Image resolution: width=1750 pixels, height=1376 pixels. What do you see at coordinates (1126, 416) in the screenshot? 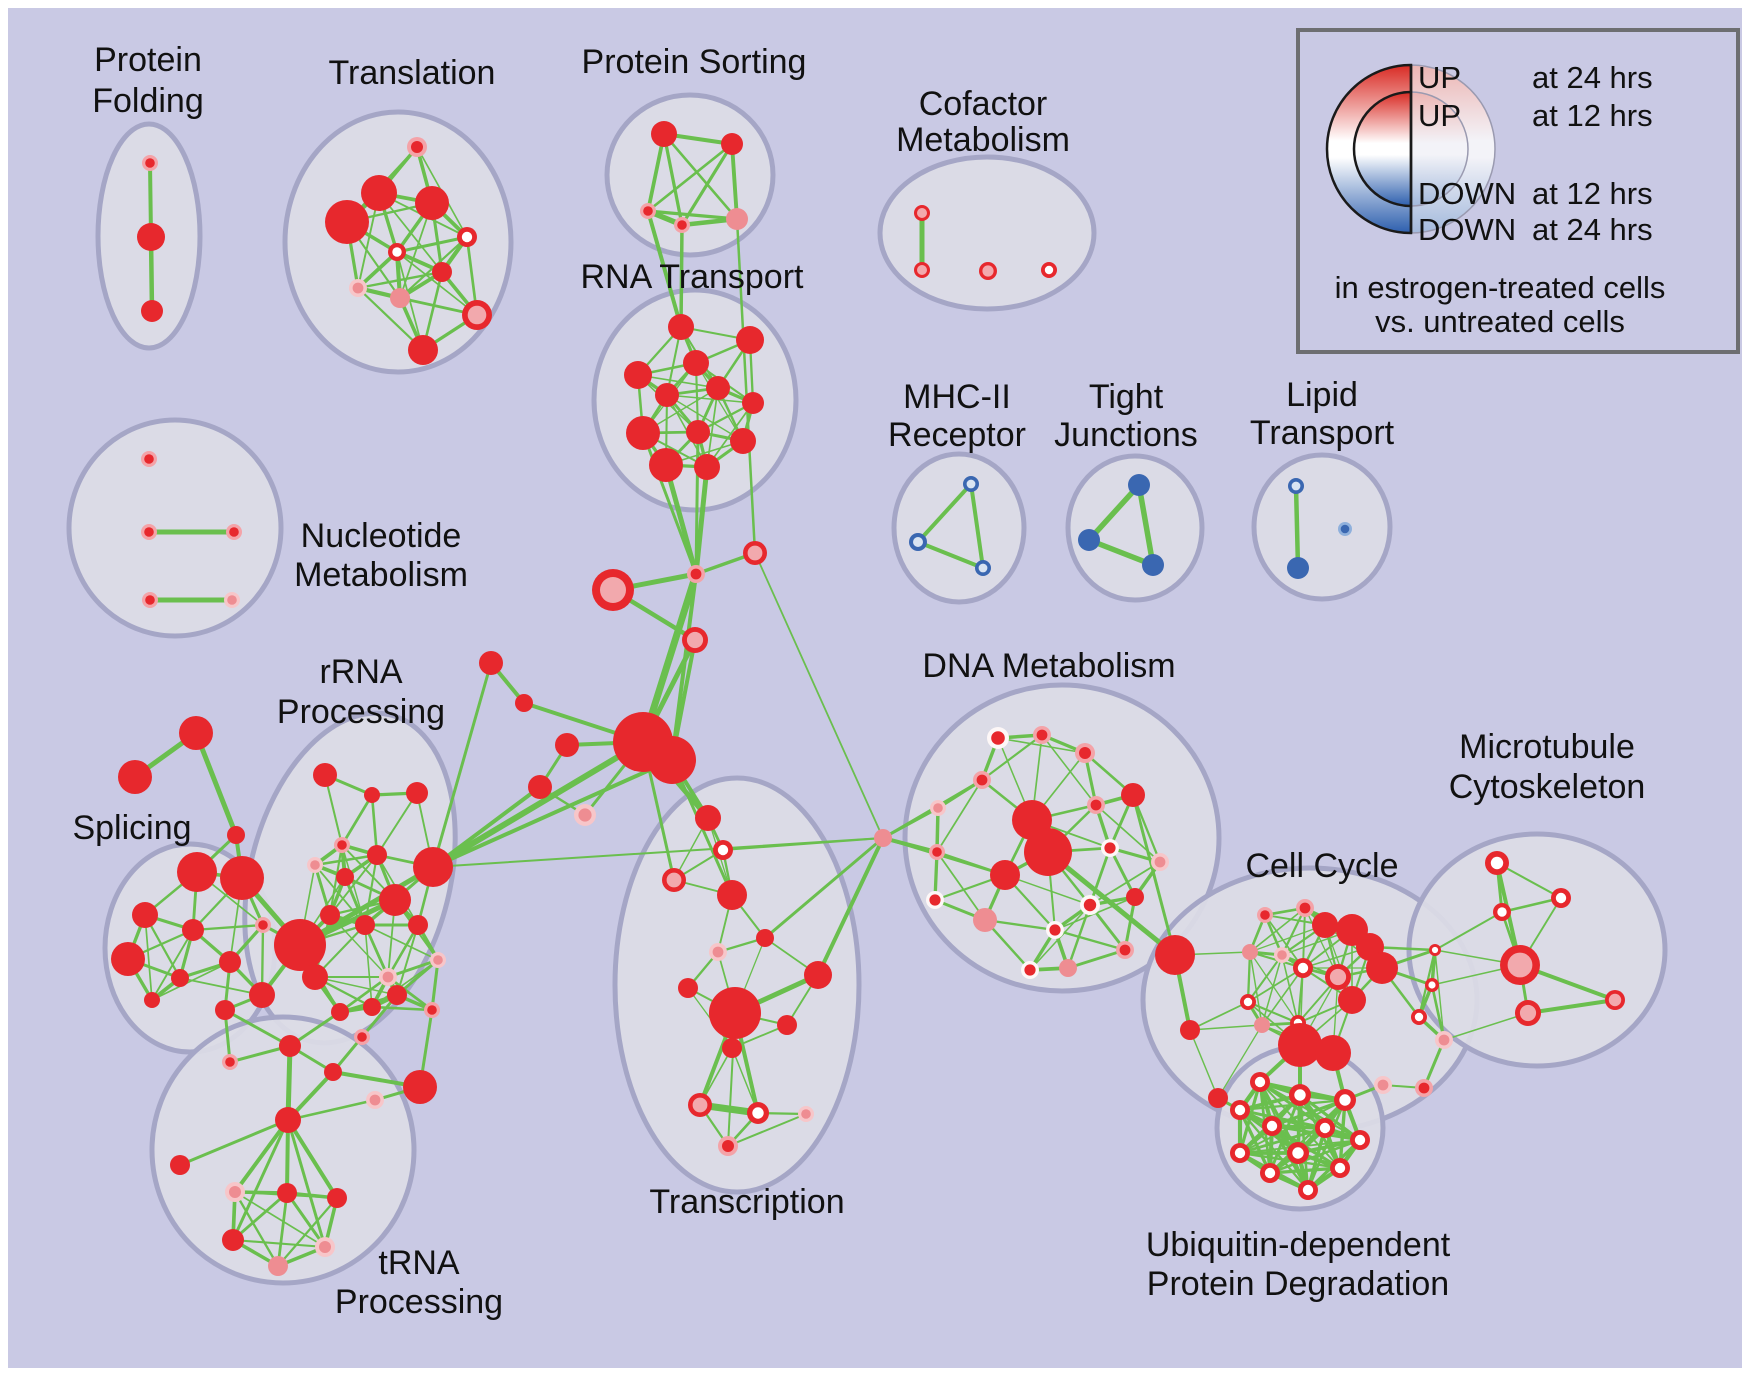
I see `cluster-label-tight-junctions: Tight Junctions` at bounding box center [1126, 416].